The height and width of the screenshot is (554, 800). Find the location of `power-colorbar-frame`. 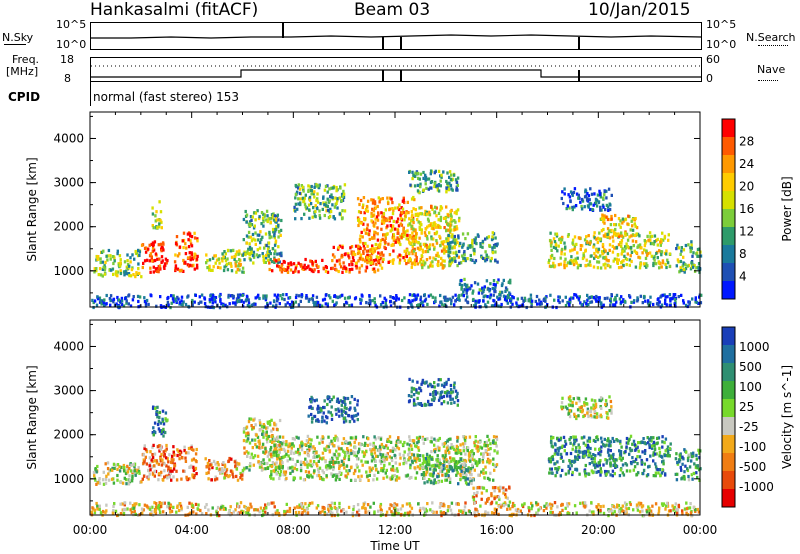

power-colorbar-frame is located at coordinates (728, 209).